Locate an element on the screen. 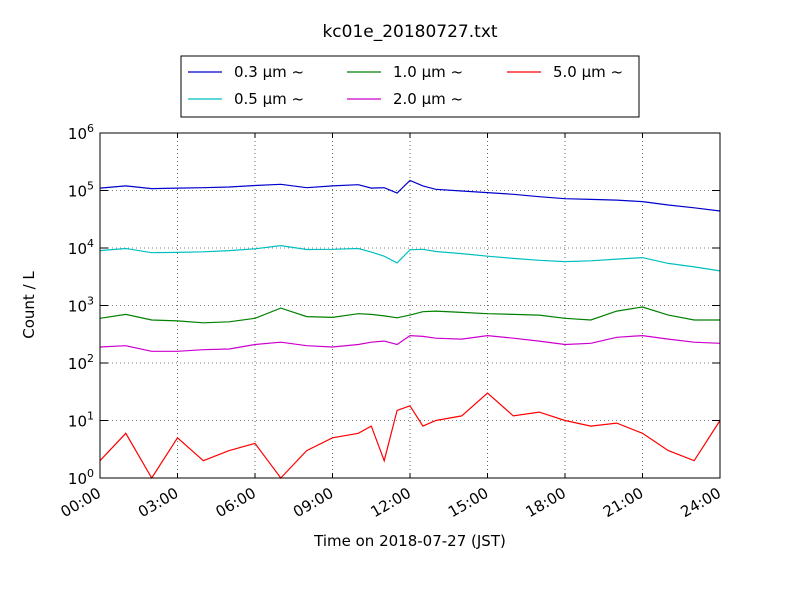 The image size is (800, 600). y-tick-label: 10² is located at coordinates (81, 362).